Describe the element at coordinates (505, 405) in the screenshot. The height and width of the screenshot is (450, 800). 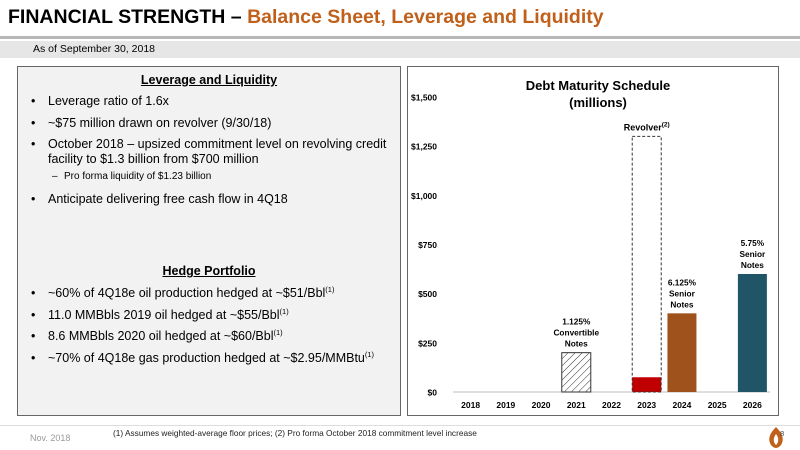
I see `x-tick-label: 2019` at that location.